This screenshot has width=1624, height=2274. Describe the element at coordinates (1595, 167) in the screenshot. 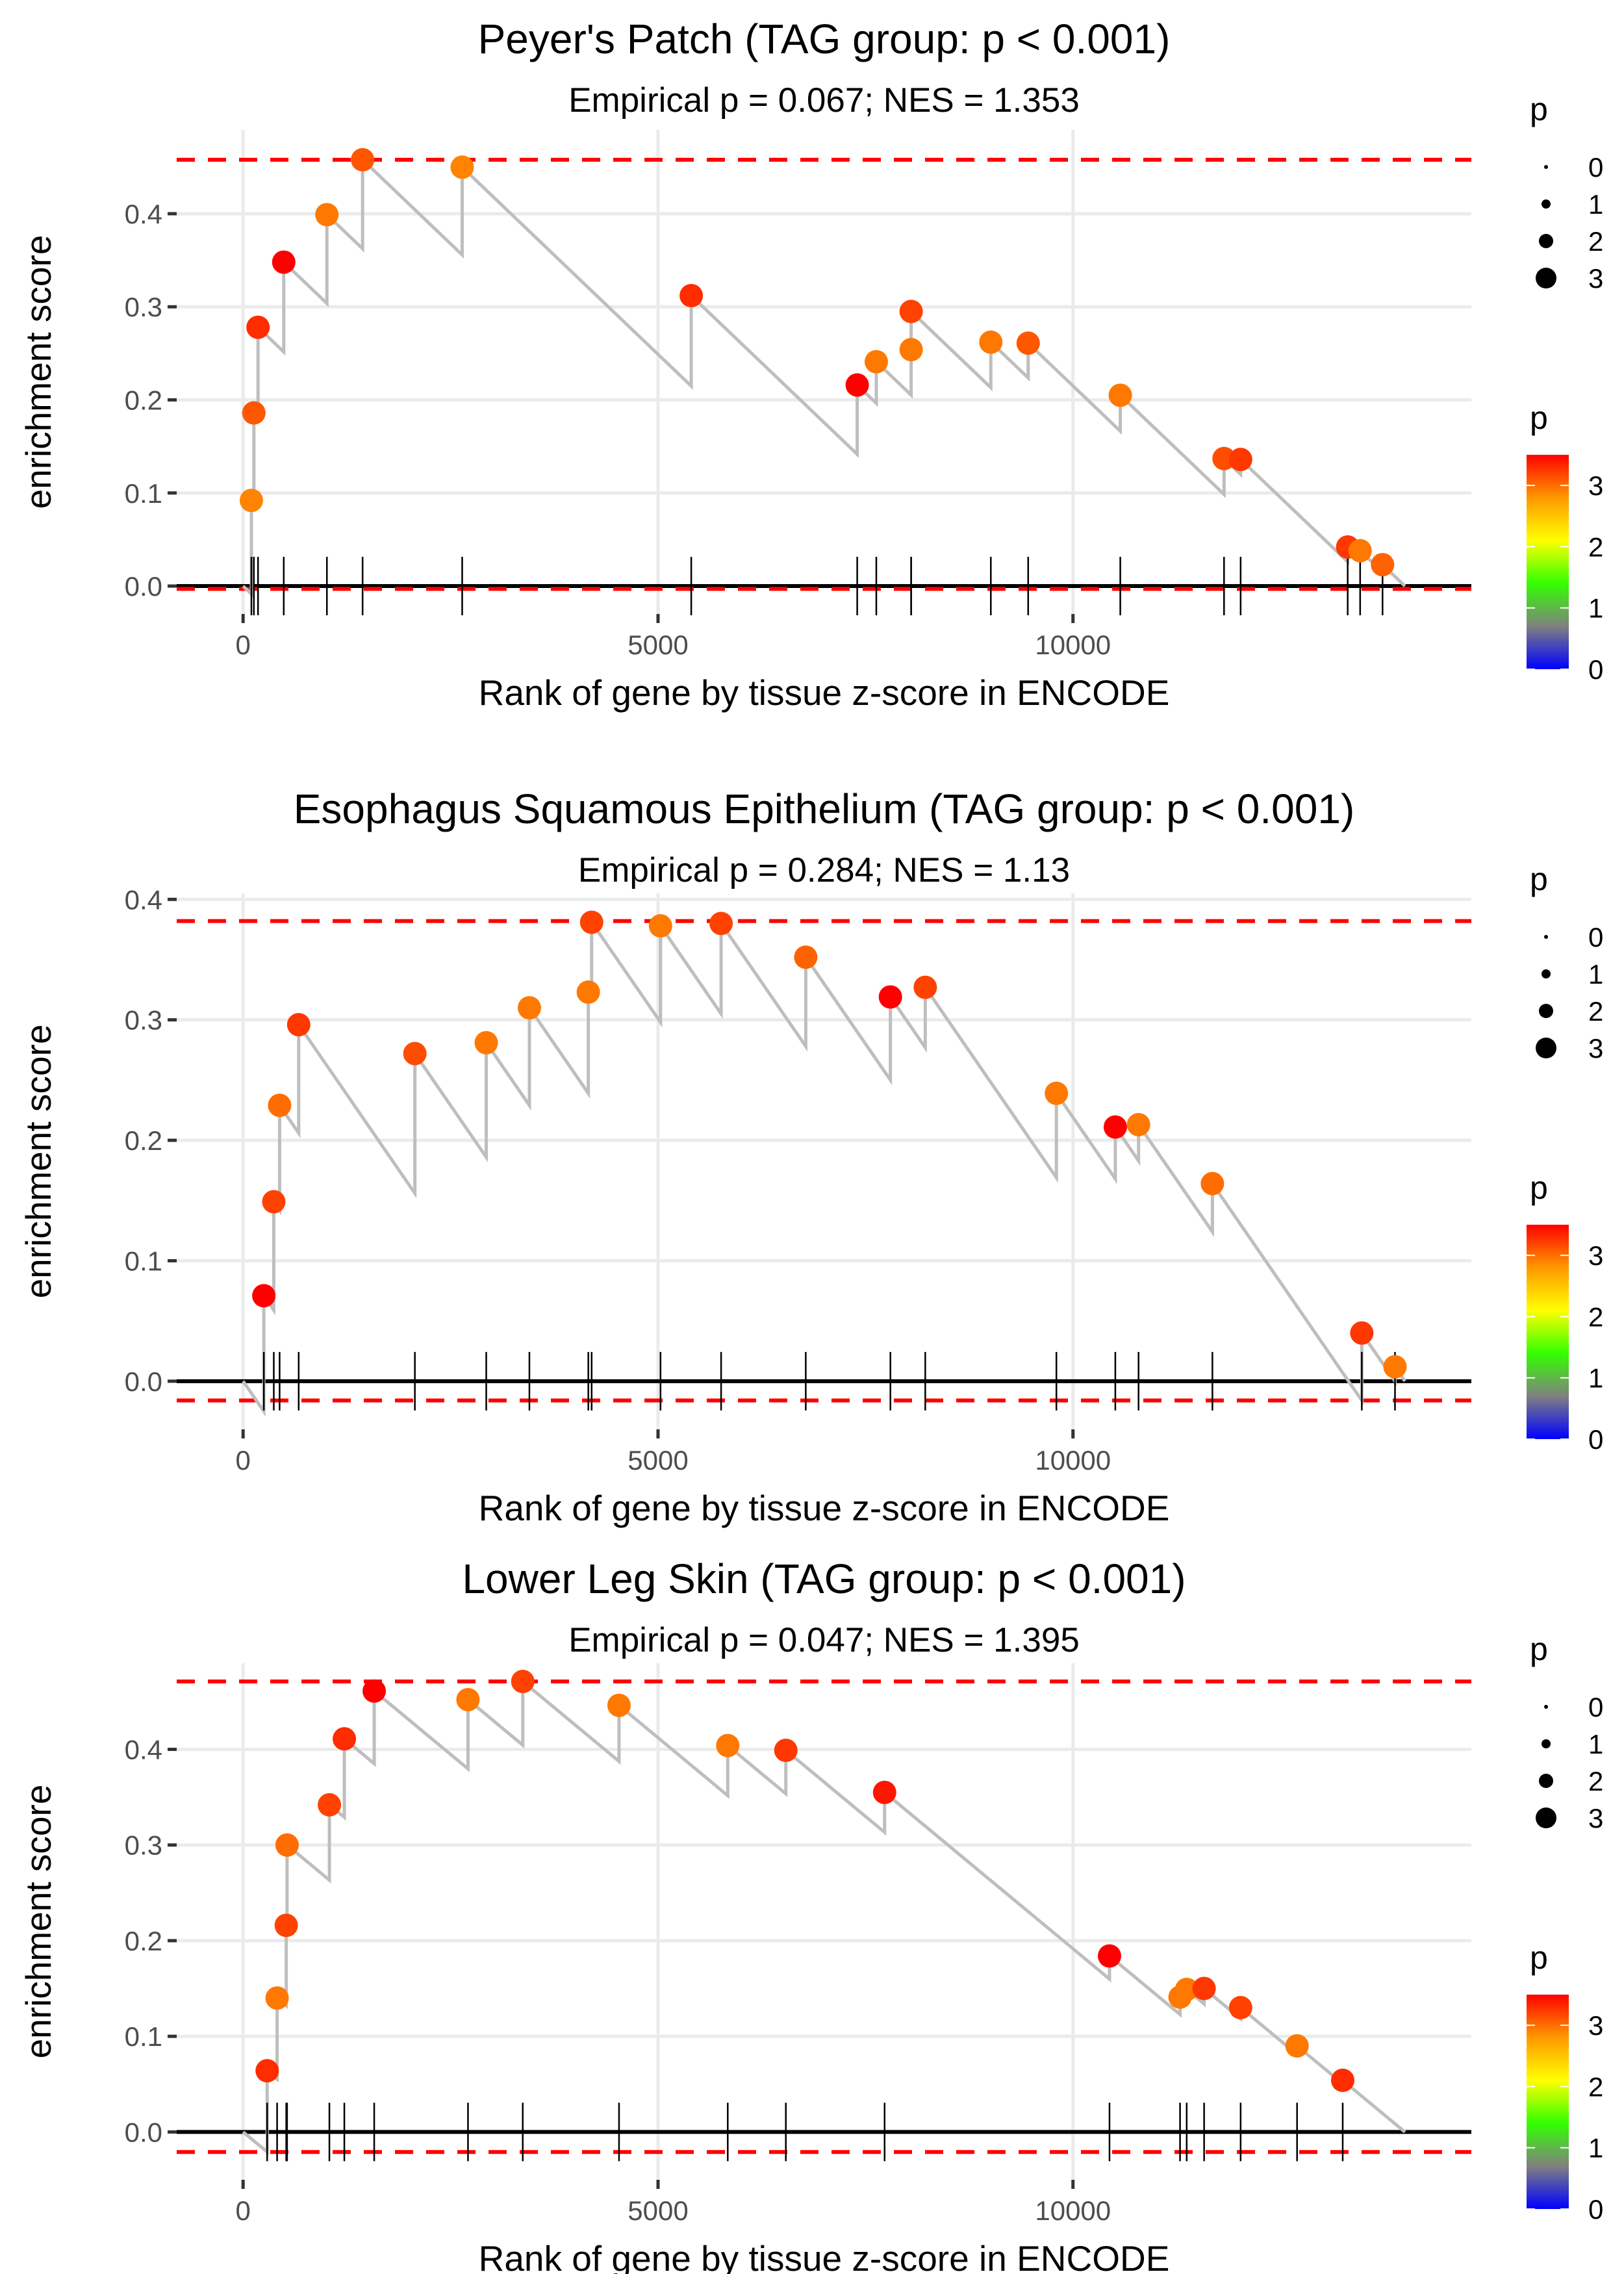

I see `size-legend-label: 0` at that location.